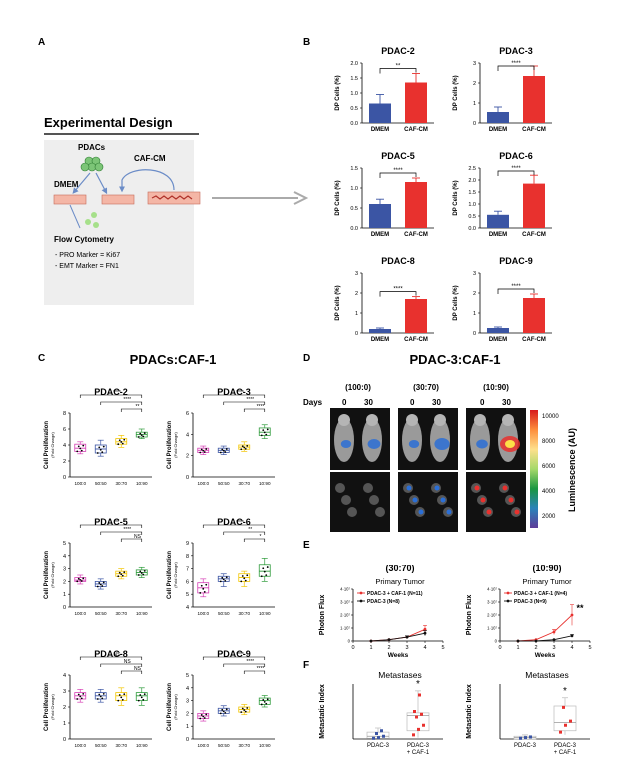 This screenshot has width=622, height=777. Describe the element at coordinates (502, 89) in the screenshot. I see `bar-chart-2: PDAC-3 DP Cells (%) 0 1 2 3 DMEM CAF-CM ****` at that location.